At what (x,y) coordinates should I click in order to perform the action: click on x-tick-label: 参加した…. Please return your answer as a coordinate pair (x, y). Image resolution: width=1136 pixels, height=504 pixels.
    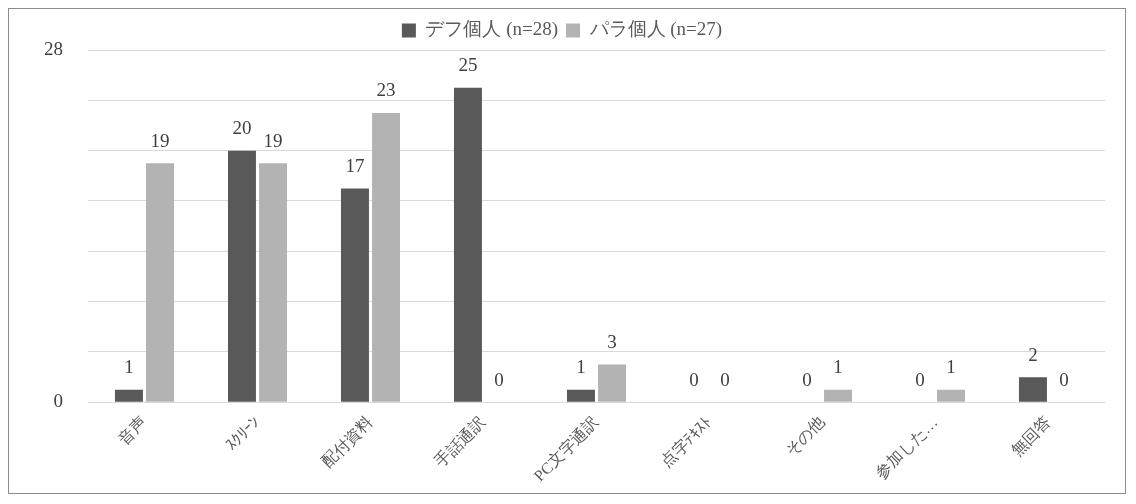
    Looking at the image, I should click on (906, 447).